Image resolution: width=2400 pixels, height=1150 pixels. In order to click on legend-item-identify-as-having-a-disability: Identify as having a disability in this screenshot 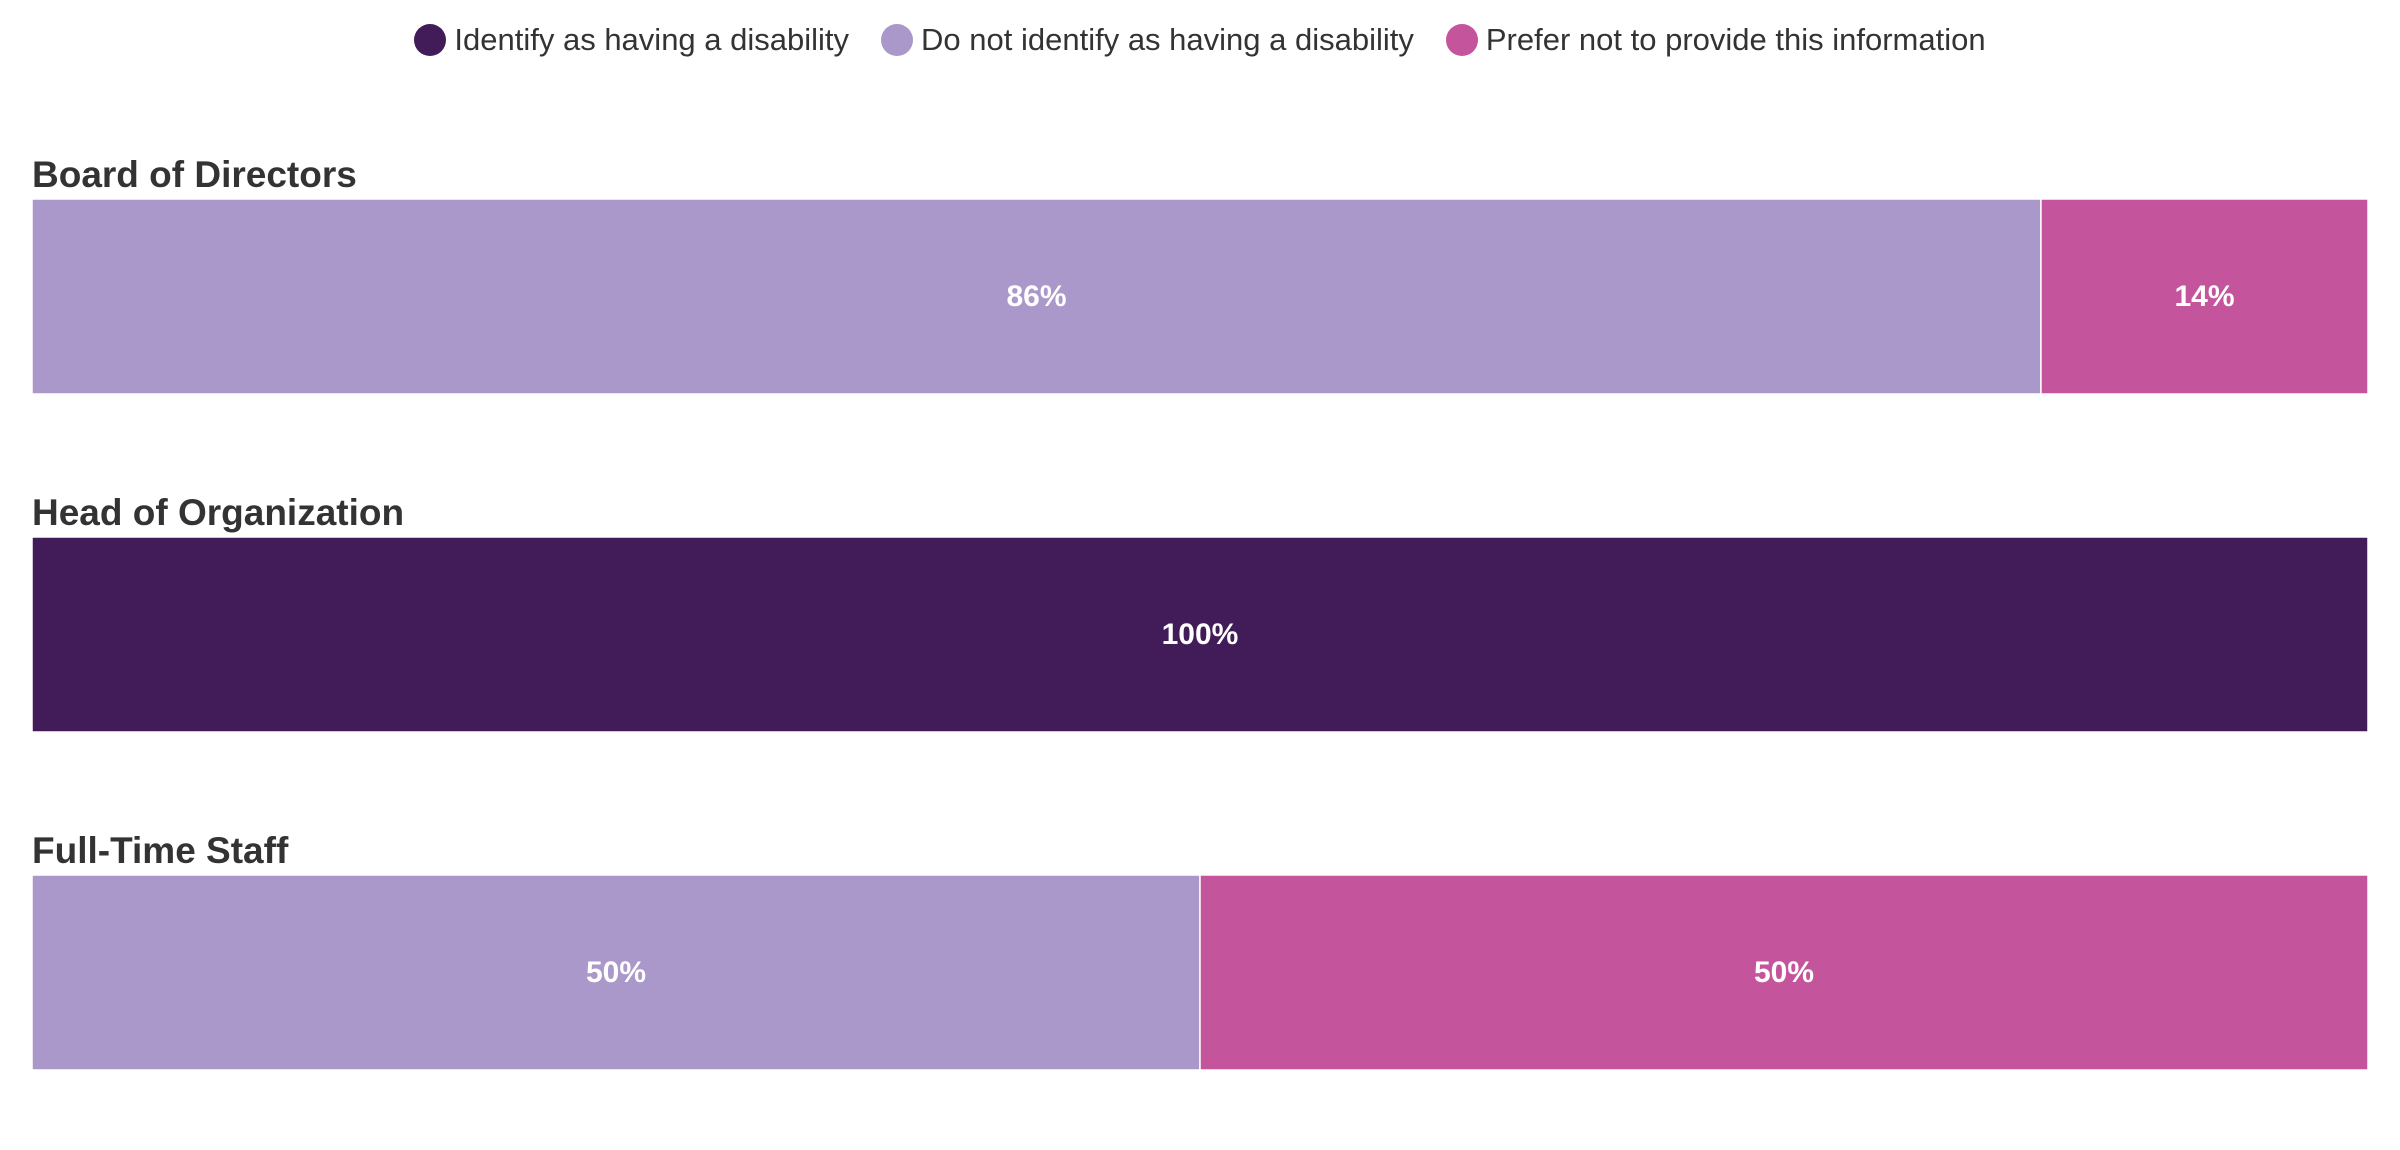, I will do `click(631, 40)`.